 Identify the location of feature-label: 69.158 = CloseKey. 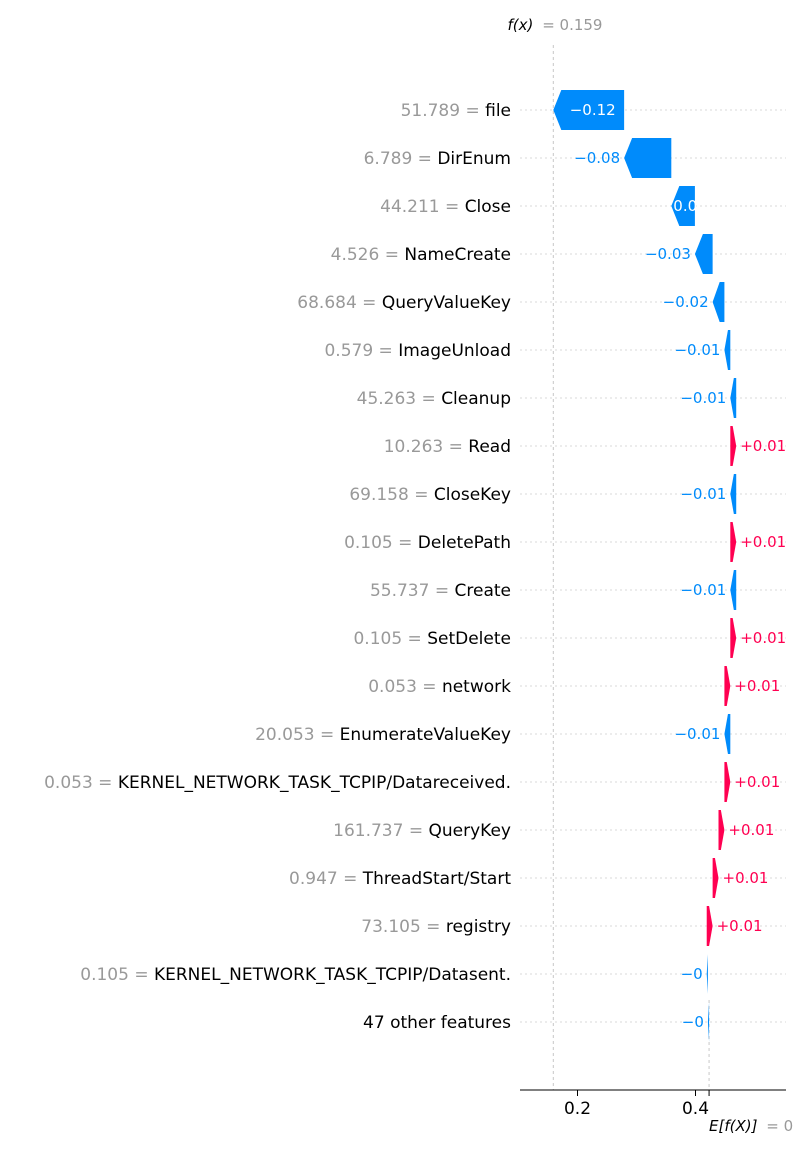
(430, 495).